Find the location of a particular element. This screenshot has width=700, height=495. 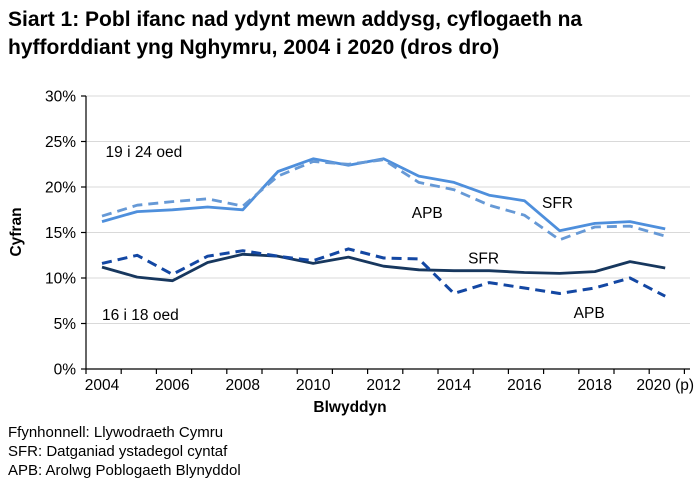

x-tick-label: 2020 (p) is located at coordinates (665, 385).